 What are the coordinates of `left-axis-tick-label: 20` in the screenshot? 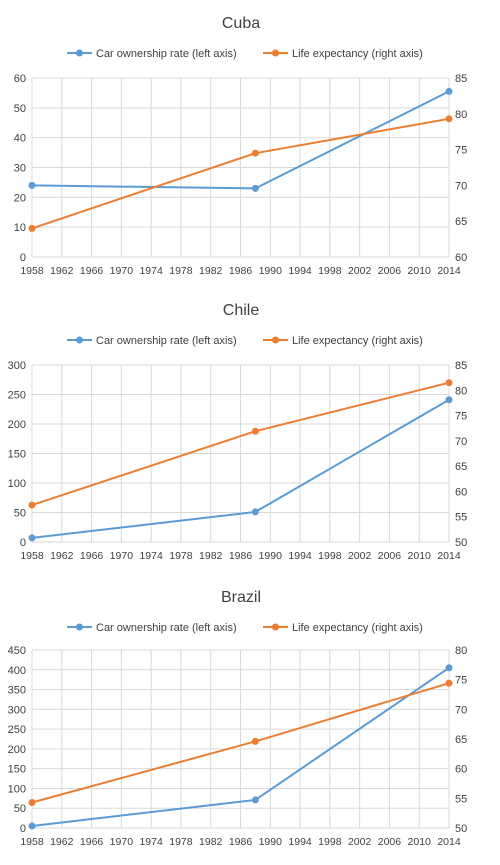 It's located at (20, 198).